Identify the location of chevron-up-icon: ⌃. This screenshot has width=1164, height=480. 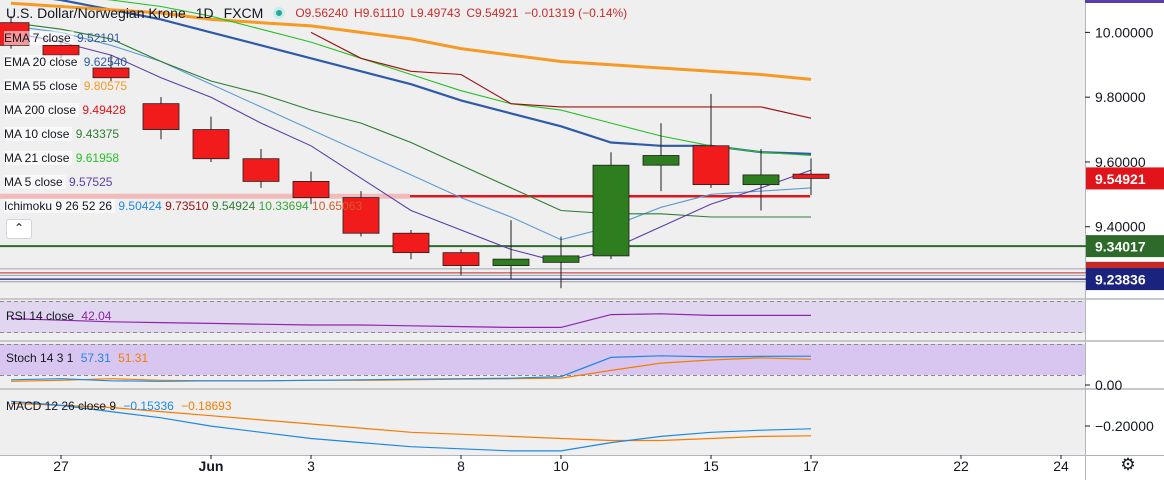
(19, 228).